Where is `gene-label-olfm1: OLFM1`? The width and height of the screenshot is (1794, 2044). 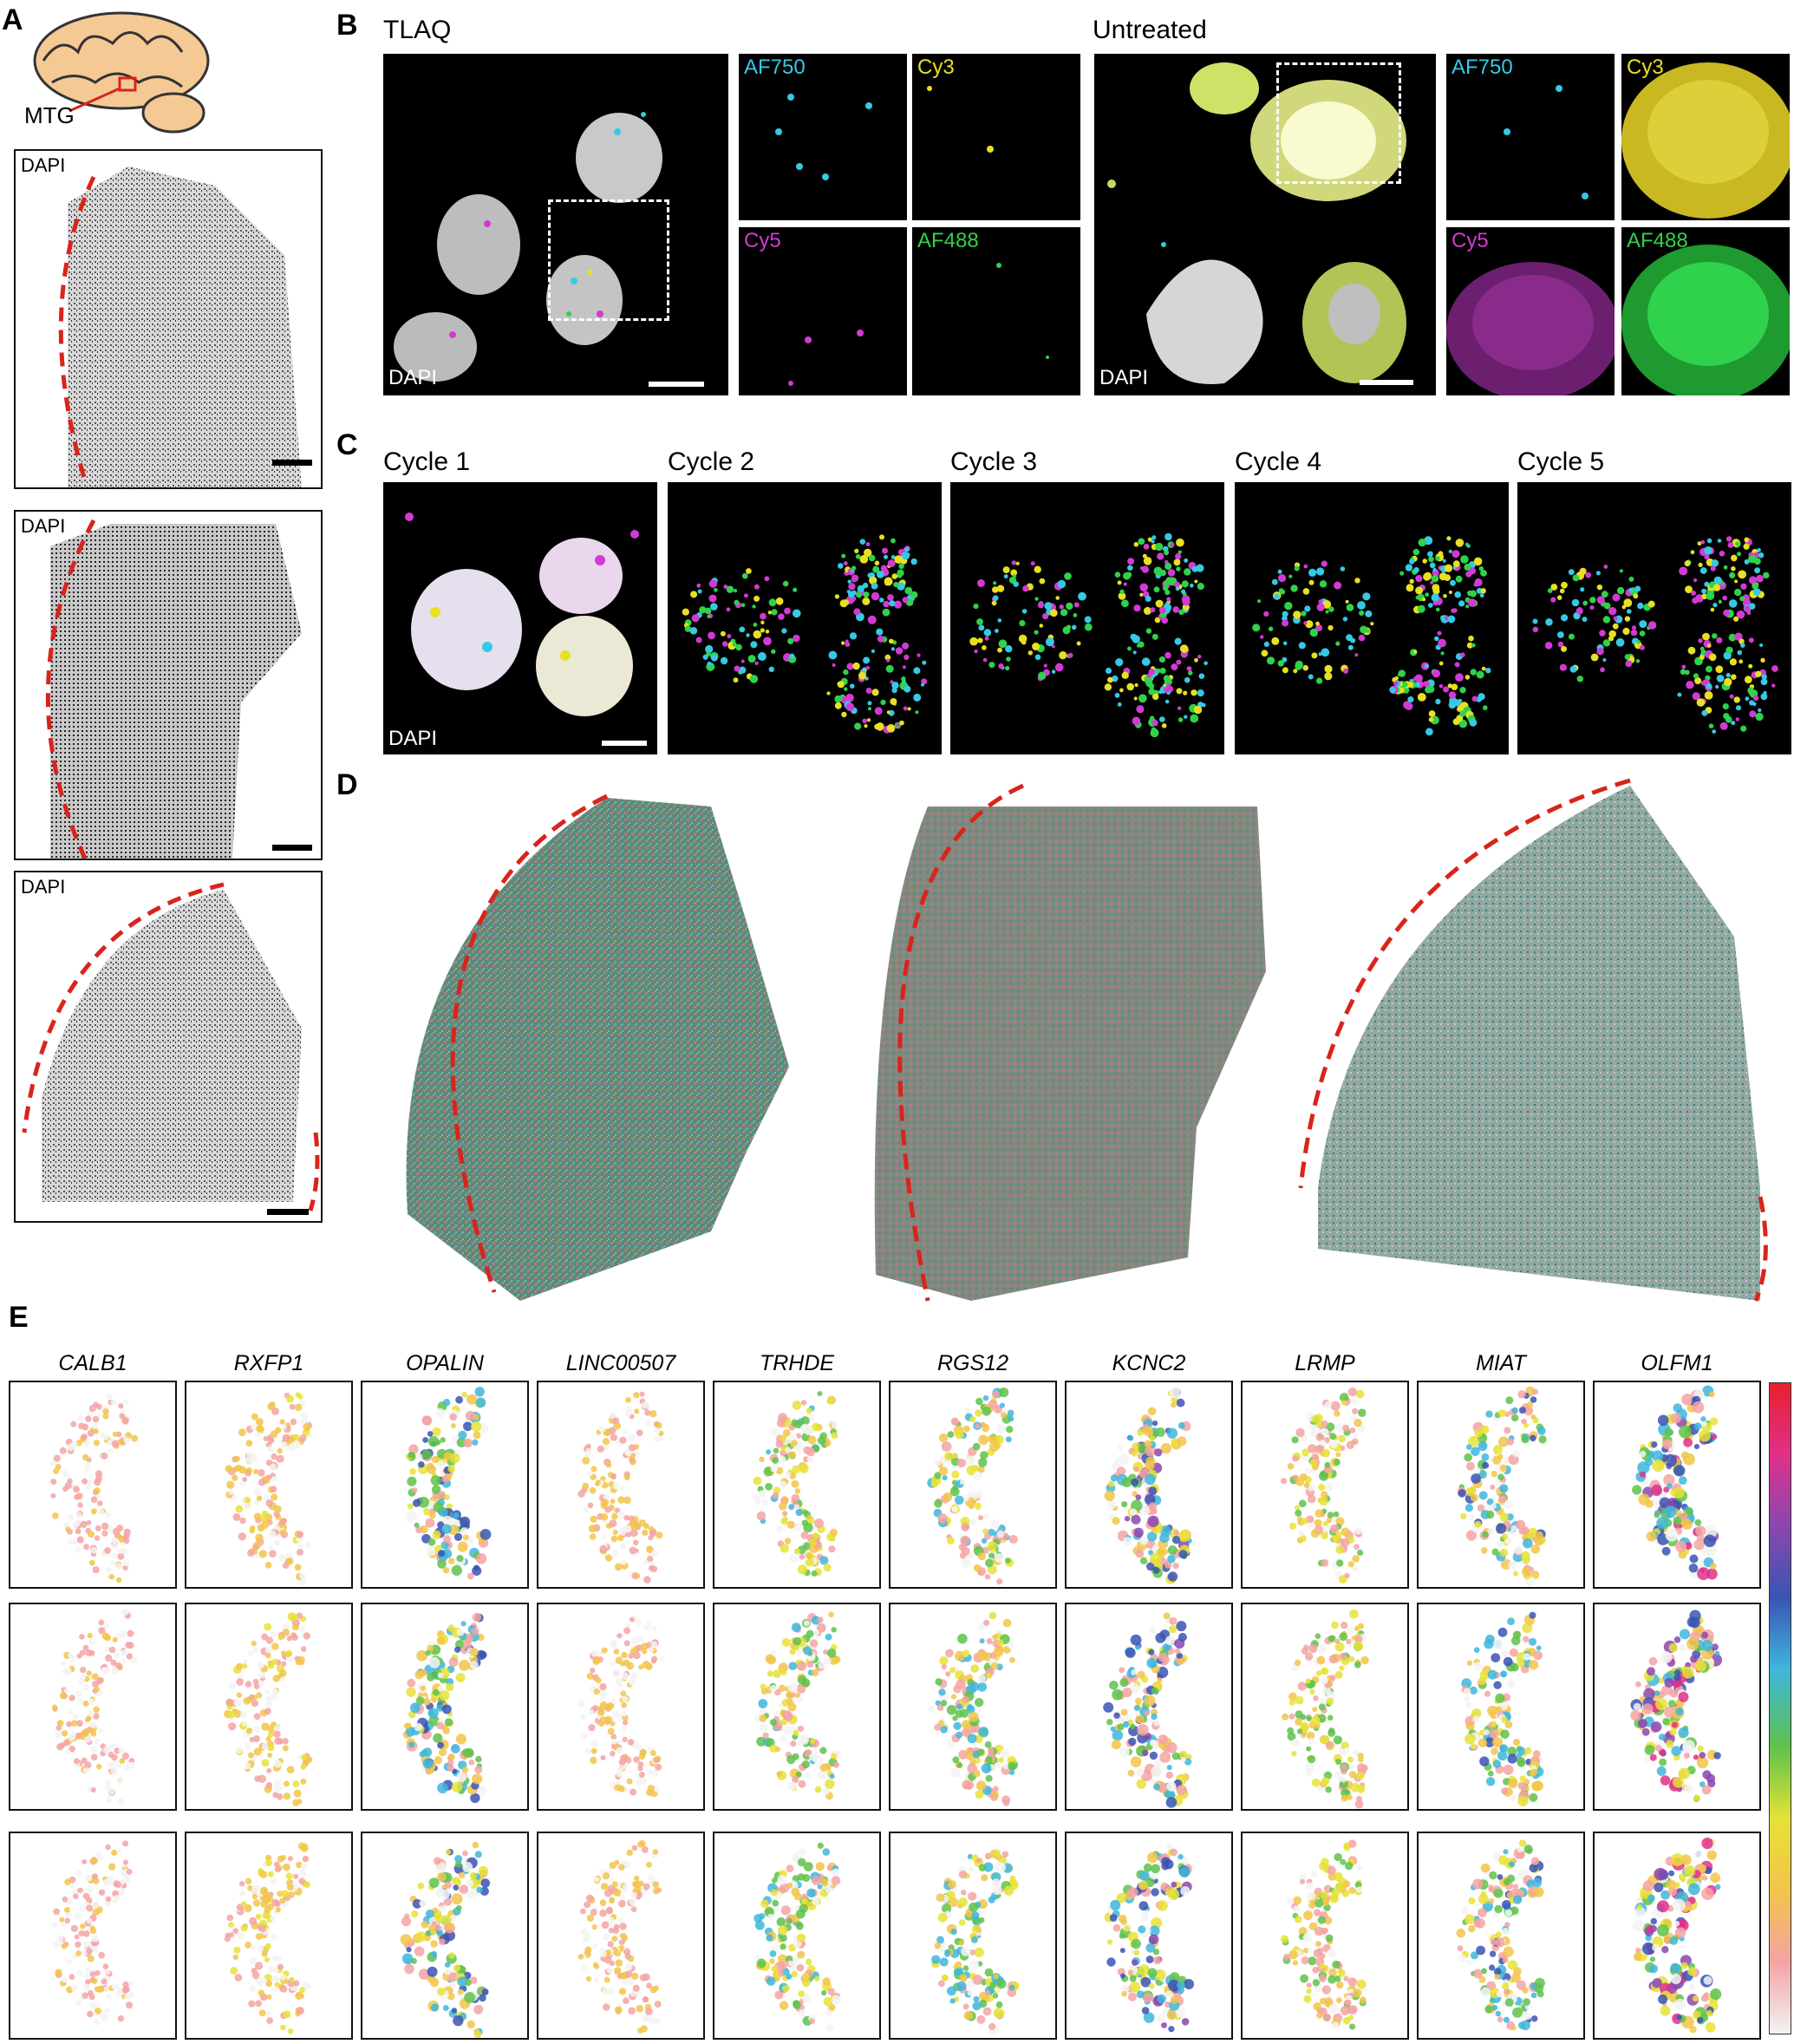
gene-label-olfm1: OLFM1 is located at coordinates (1677, 1363).